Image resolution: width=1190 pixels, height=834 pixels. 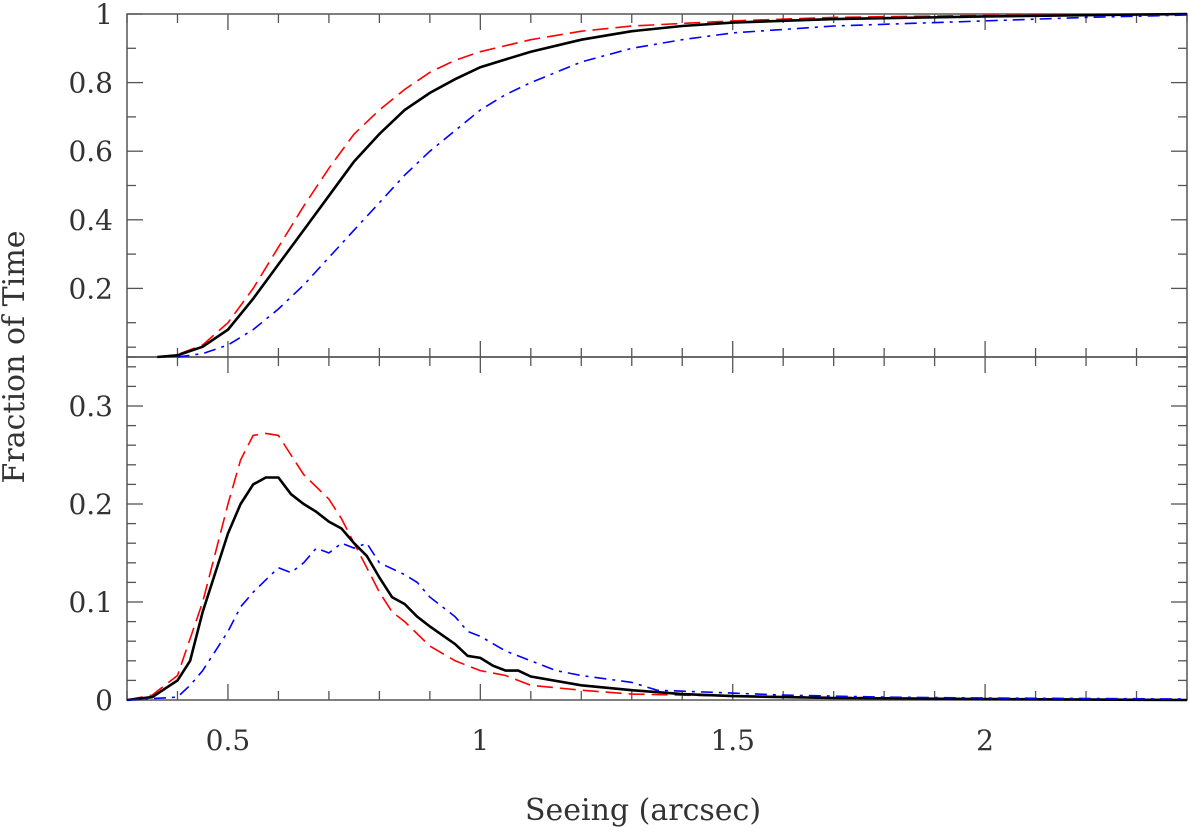 What do you see at coordinates (104, 700) in the screenshot?
I see `y-tick-label: 0` at bounding box center [104, 700].